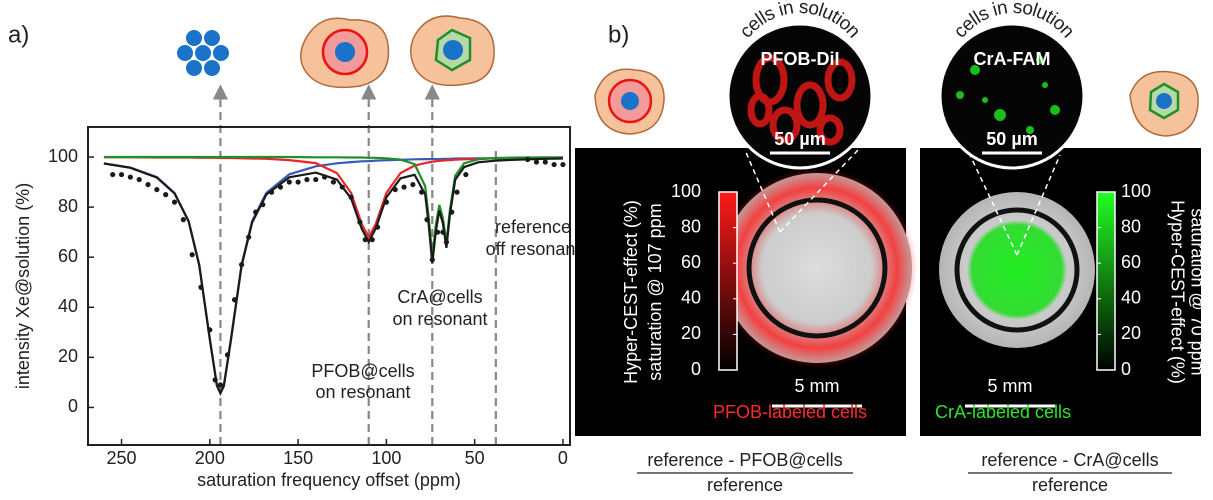  I want to click on colorbar-subtitle: saturation @ 70 ppm, so click(1197, 291).